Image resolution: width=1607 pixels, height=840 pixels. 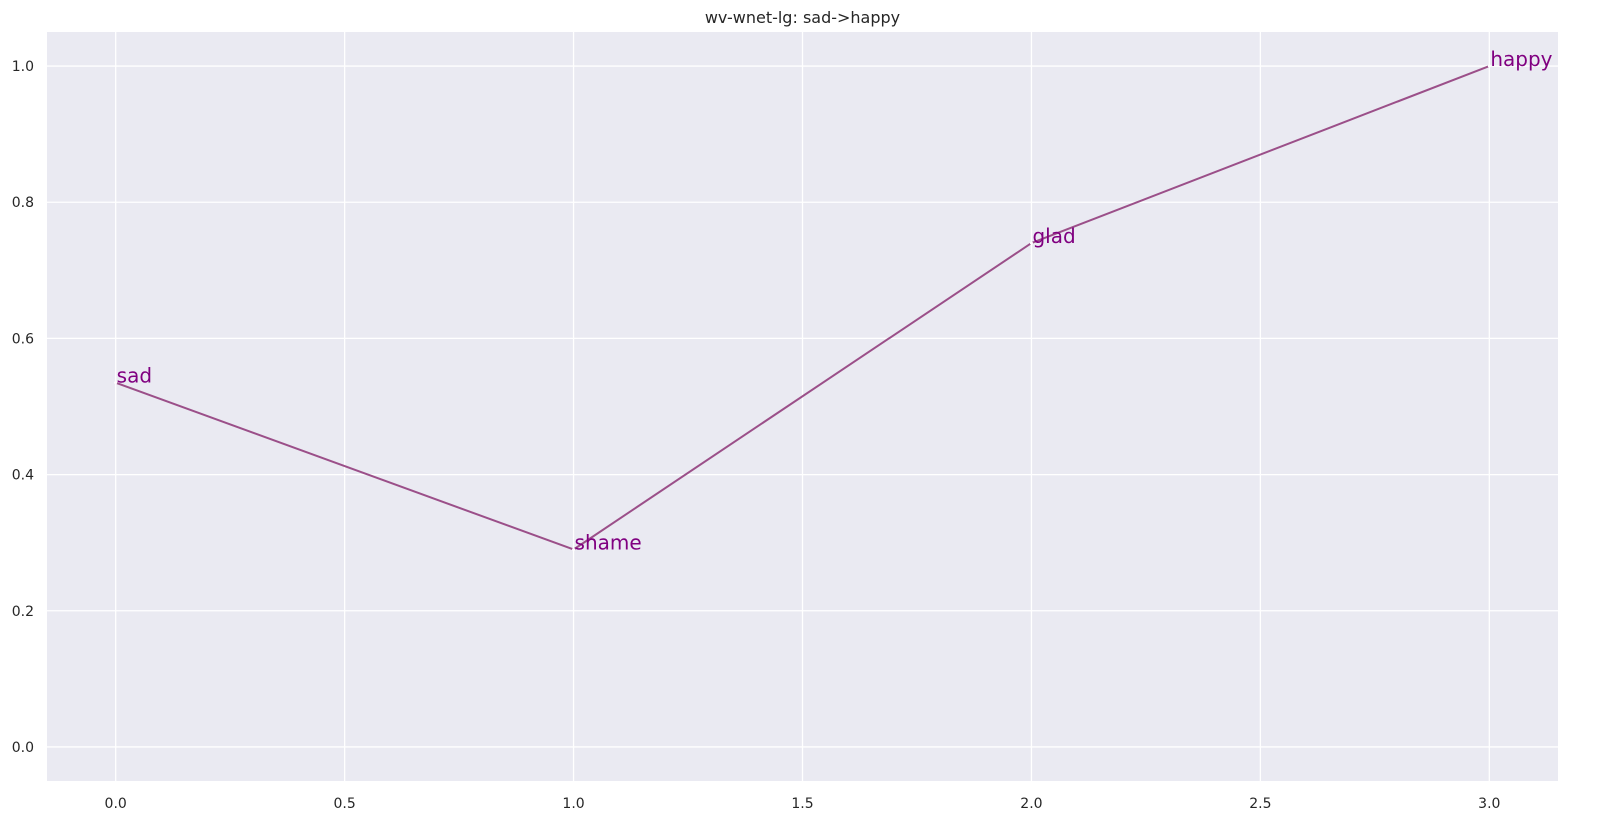 I want to click on x-tick-label: 2.0, so click(x=1031, y=804).